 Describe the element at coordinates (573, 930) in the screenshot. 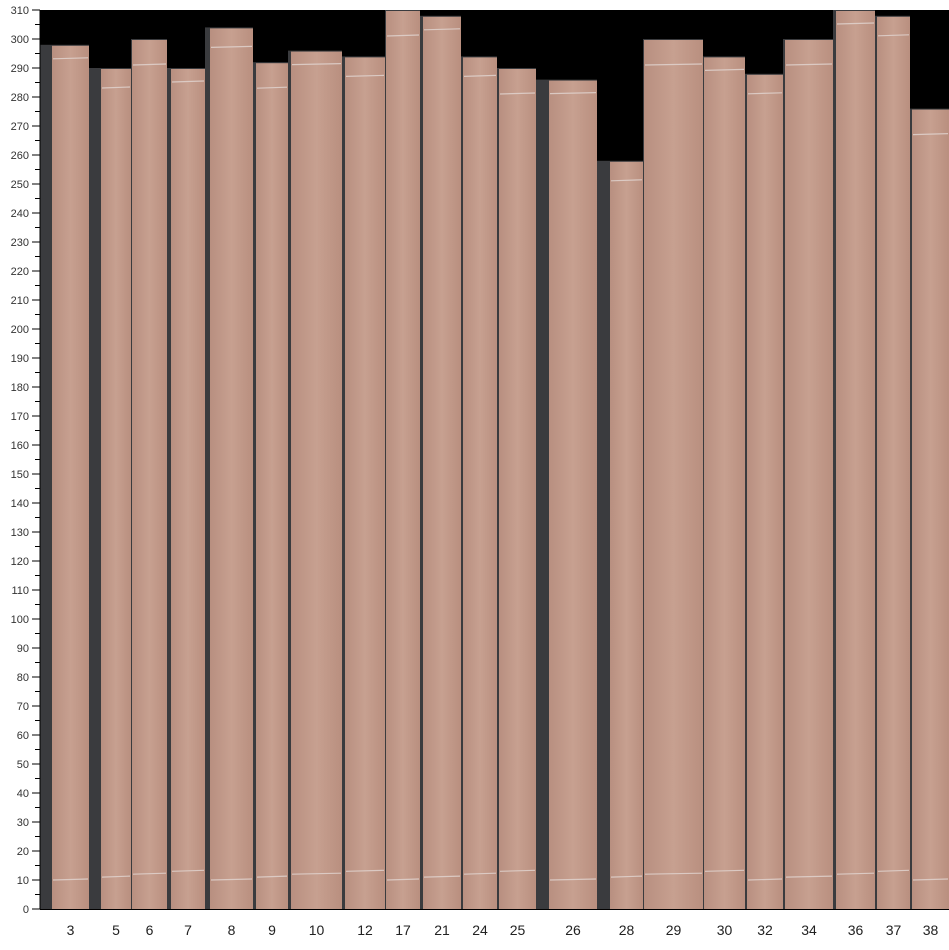

I see `x-tick-label: 26` at that location.